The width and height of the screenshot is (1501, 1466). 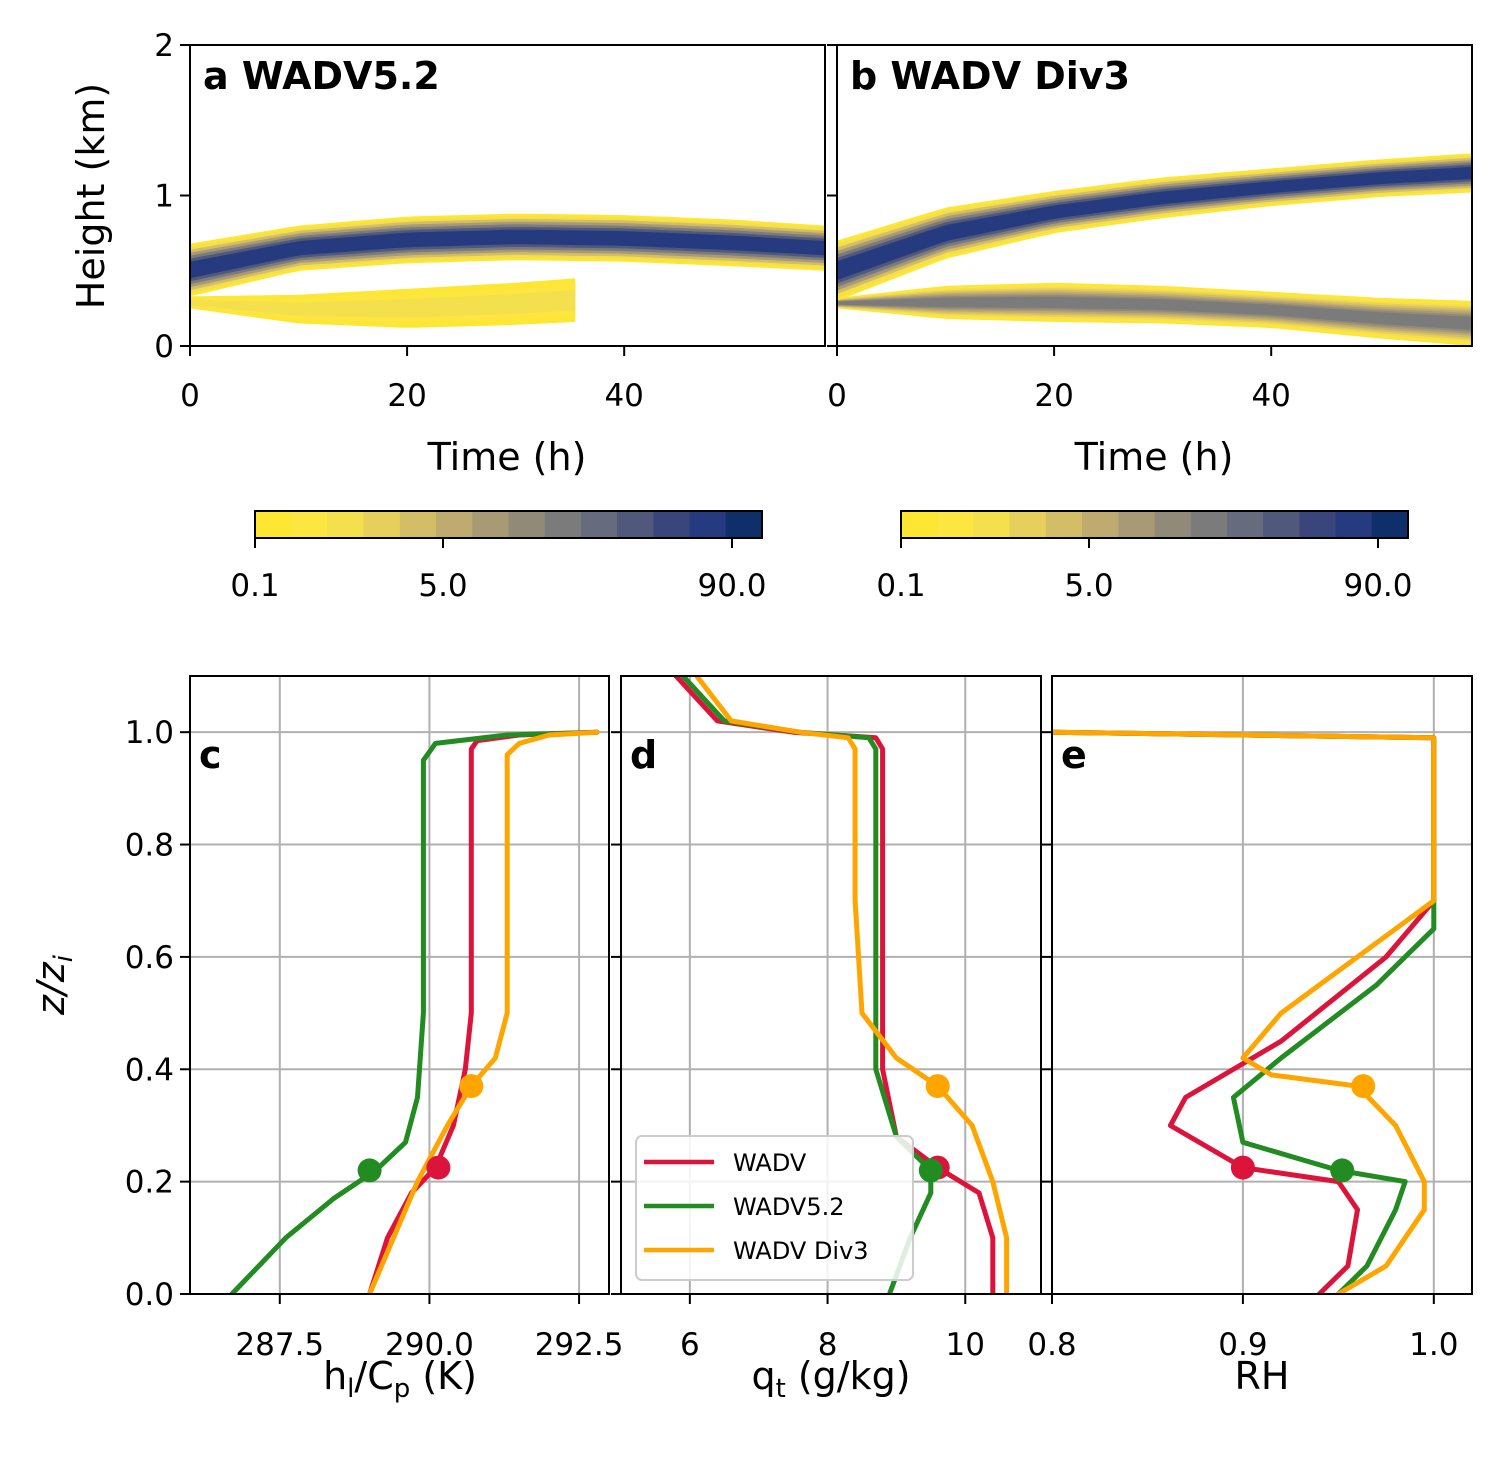 I want to click on panel-b-title: b WADV Div3, so click(x=990, y=76).